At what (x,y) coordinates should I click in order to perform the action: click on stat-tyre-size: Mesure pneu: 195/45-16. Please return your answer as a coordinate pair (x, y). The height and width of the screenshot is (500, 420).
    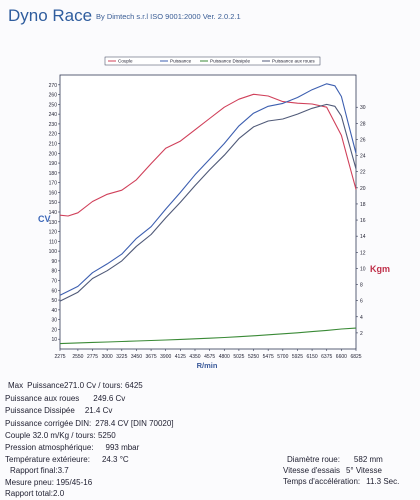
    Looking at the image, I should click on (49, 482).